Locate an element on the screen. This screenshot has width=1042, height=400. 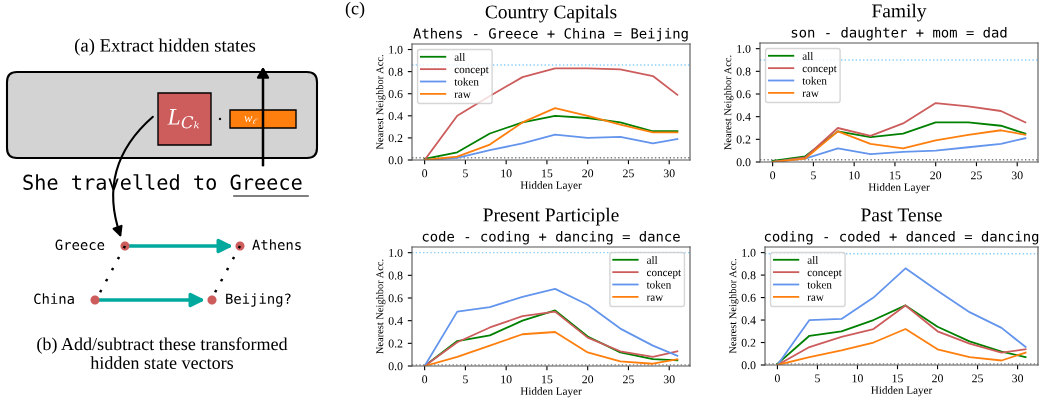
chart-title: Country Capitals is located at coordinates (551, 13).